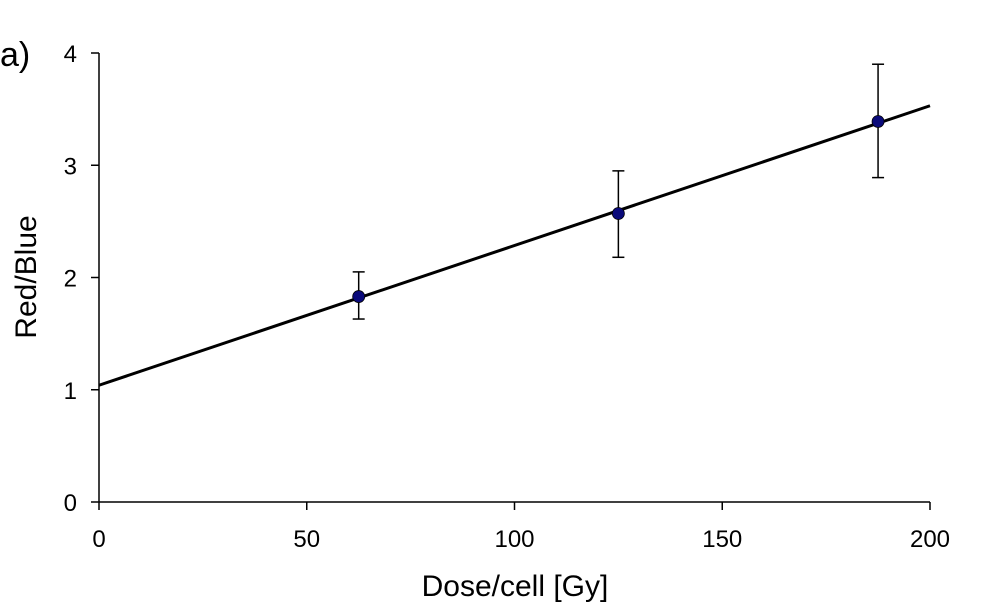 This screenshot has width=1000, height=606. I want to click on x-axis-title: Dose/cell [Gy], so click(515, 586).